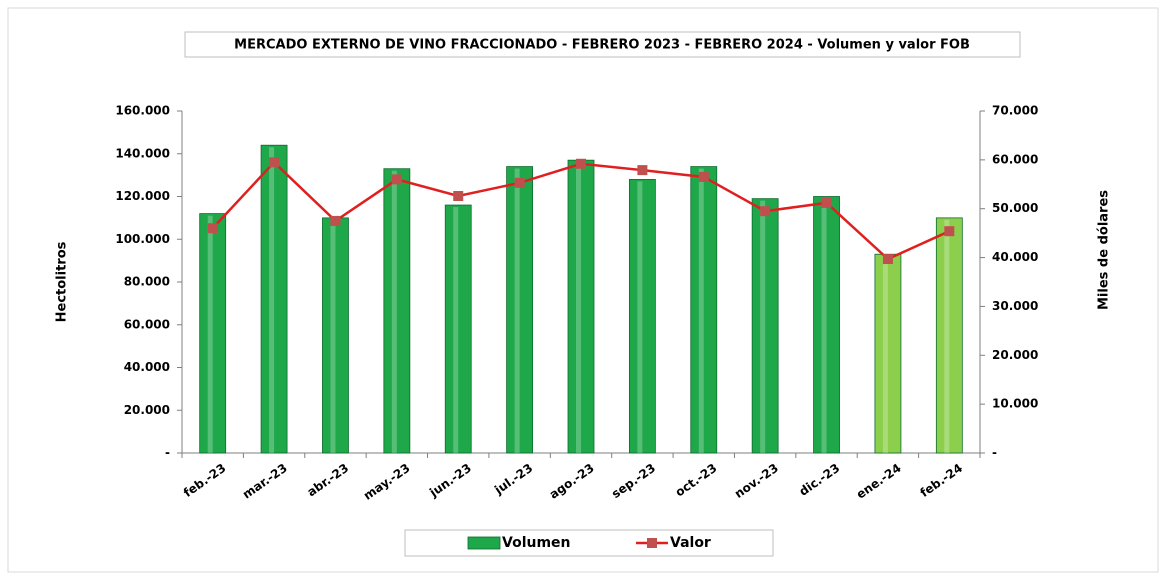  Describe the element at coordinates (147, 410) in the screenshot. I see `y-tick-label: 20.000` at that location.